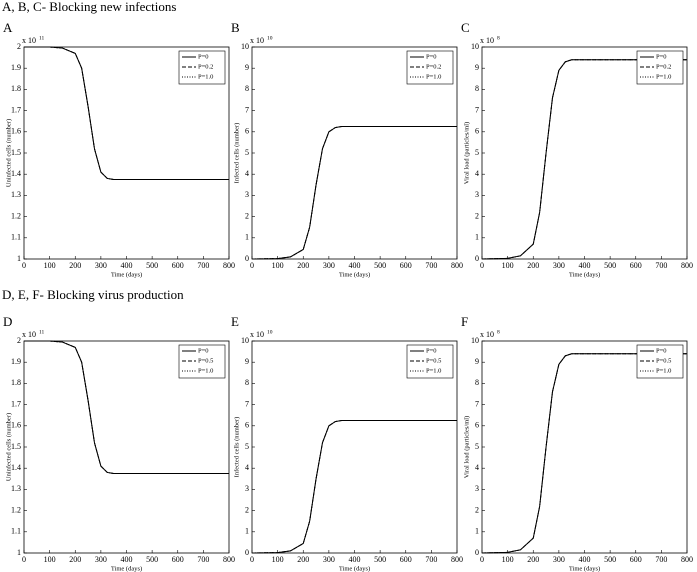  Describe the element at coordinates (247, 488) in the screenshot. I see `y-tick-label: 3` at that location.